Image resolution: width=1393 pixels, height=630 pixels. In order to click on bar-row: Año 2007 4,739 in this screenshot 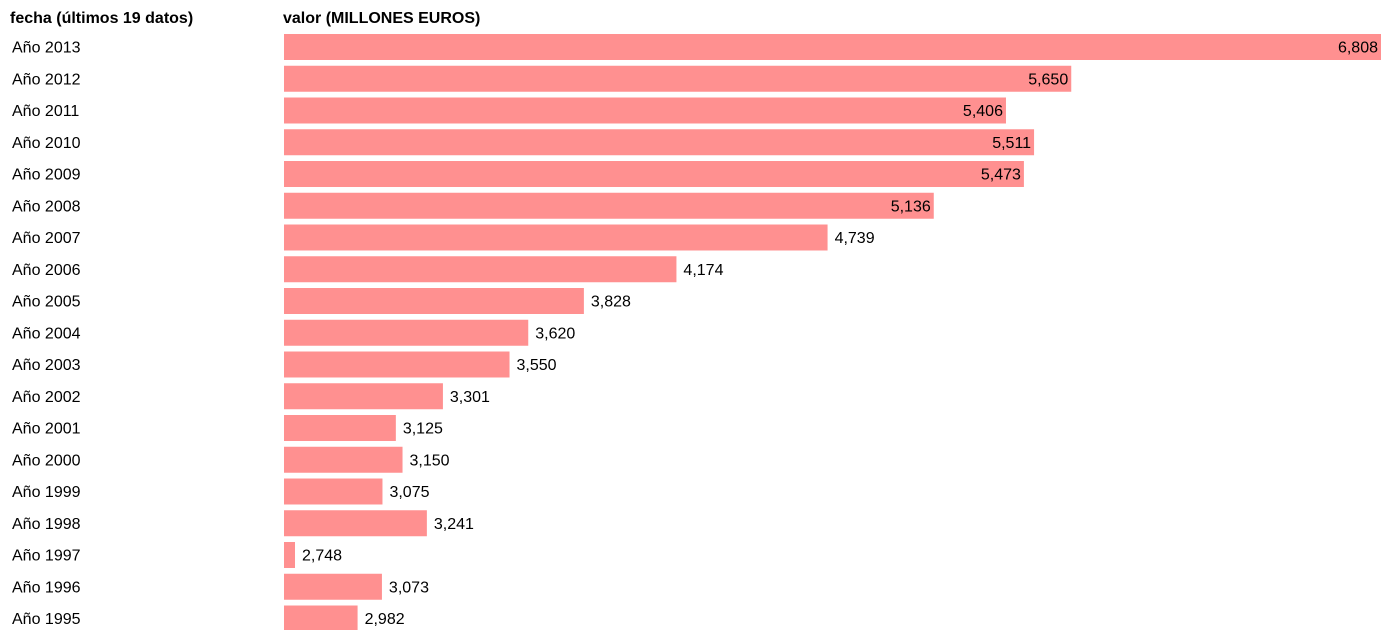, I will do `click(443, 237)`.